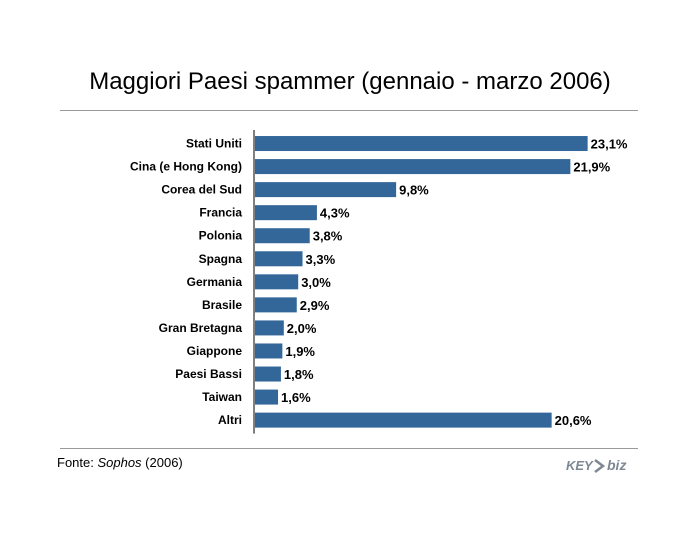 Image resolution: width=700 pixels, height=550 pixels. I want to click on category-label: Corea del Sud, so click(201, 190).